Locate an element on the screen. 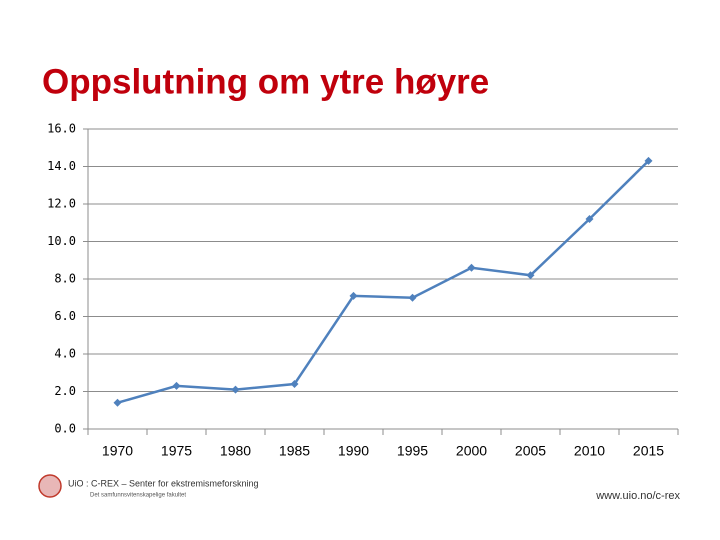  chart-title: Oppslutning om ytre høyre is located at coordinates (265, 81).